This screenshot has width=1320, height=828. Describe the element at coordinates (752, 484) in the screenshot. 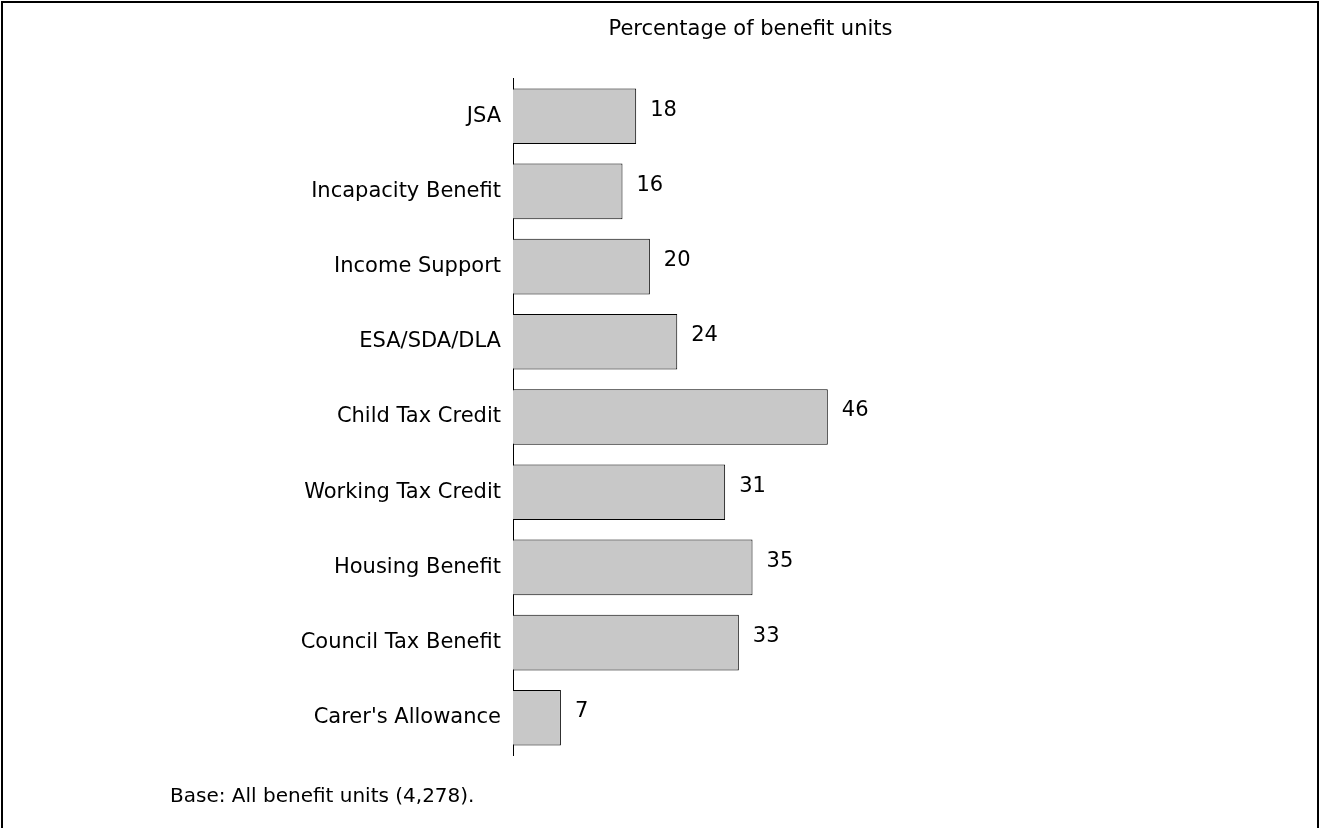

I see `data-label: 31` at that location.